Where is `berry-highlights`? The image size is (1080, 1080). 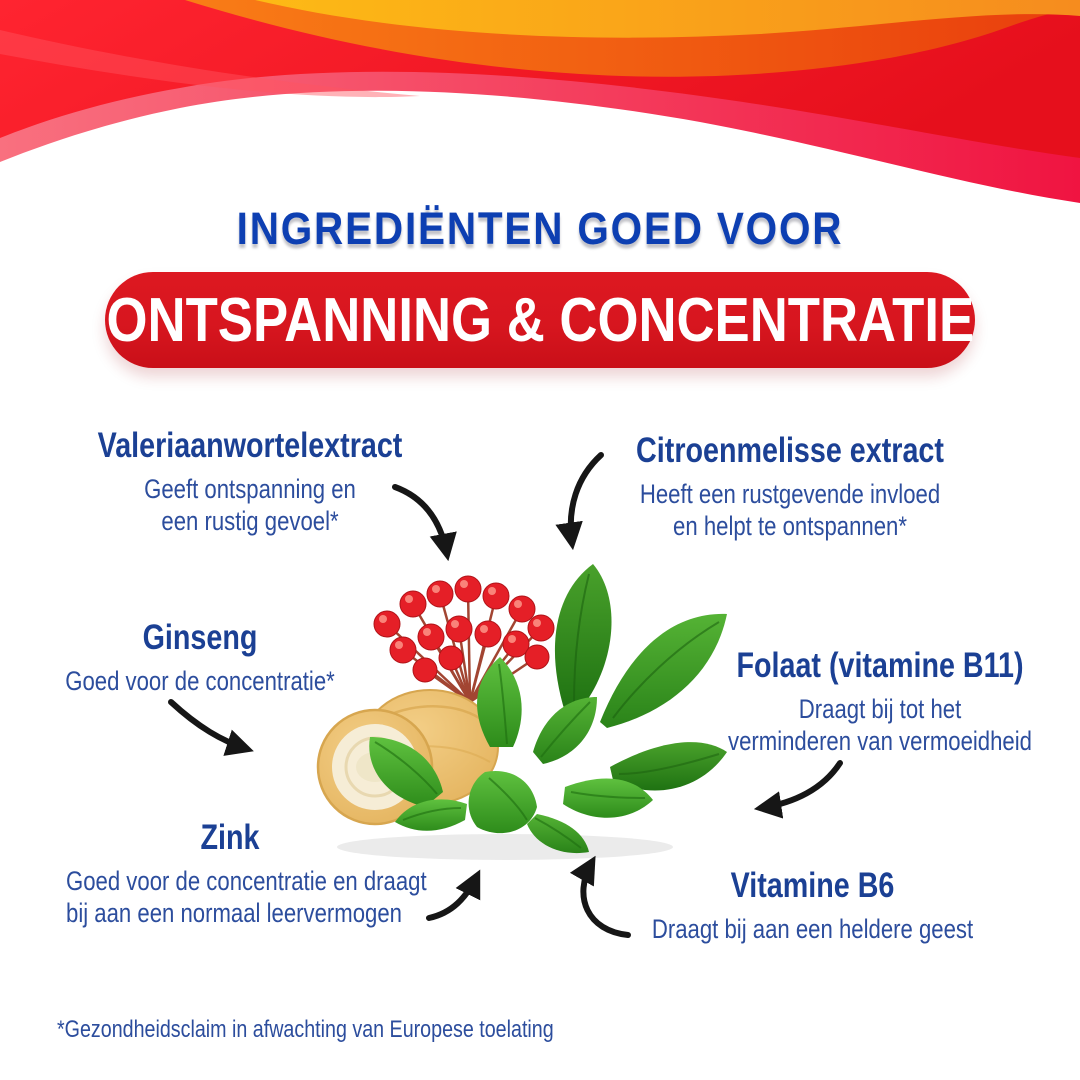
berry-highlights is located at coordinates (460, 614).